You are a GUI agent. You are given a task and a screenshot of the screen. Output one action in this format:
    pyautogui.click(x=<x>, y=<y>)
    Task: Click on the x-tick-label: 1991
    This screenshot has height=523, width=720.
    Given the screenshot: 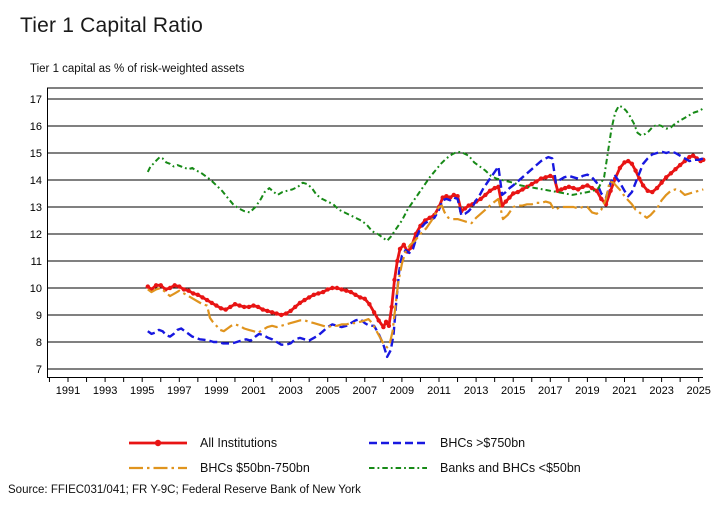 What is the action you would take?
    pyautogui.click(x=68, y=391)
    